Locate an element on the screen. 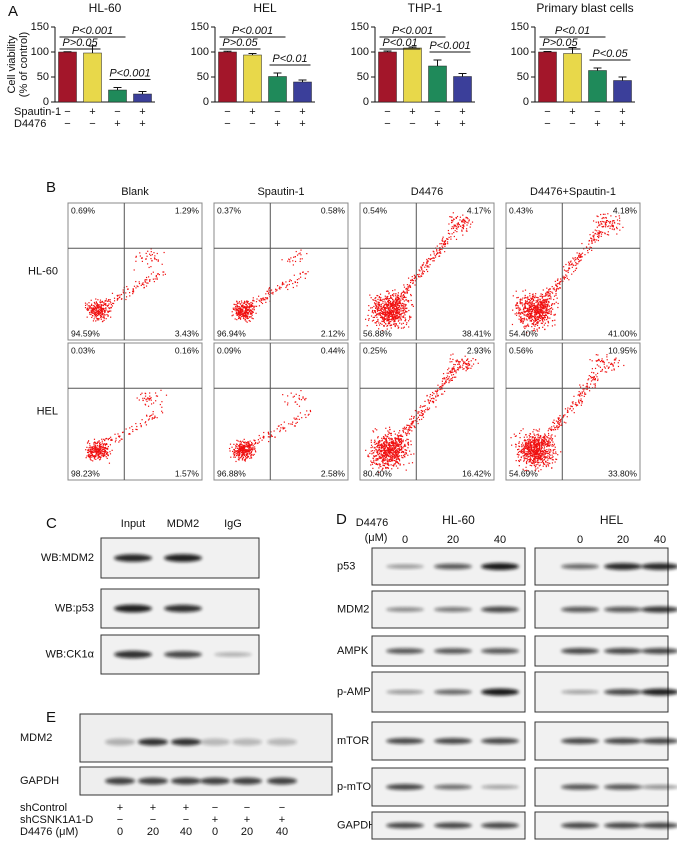  quadrant-percent: 0.03% is located at coordinates (83, 350).